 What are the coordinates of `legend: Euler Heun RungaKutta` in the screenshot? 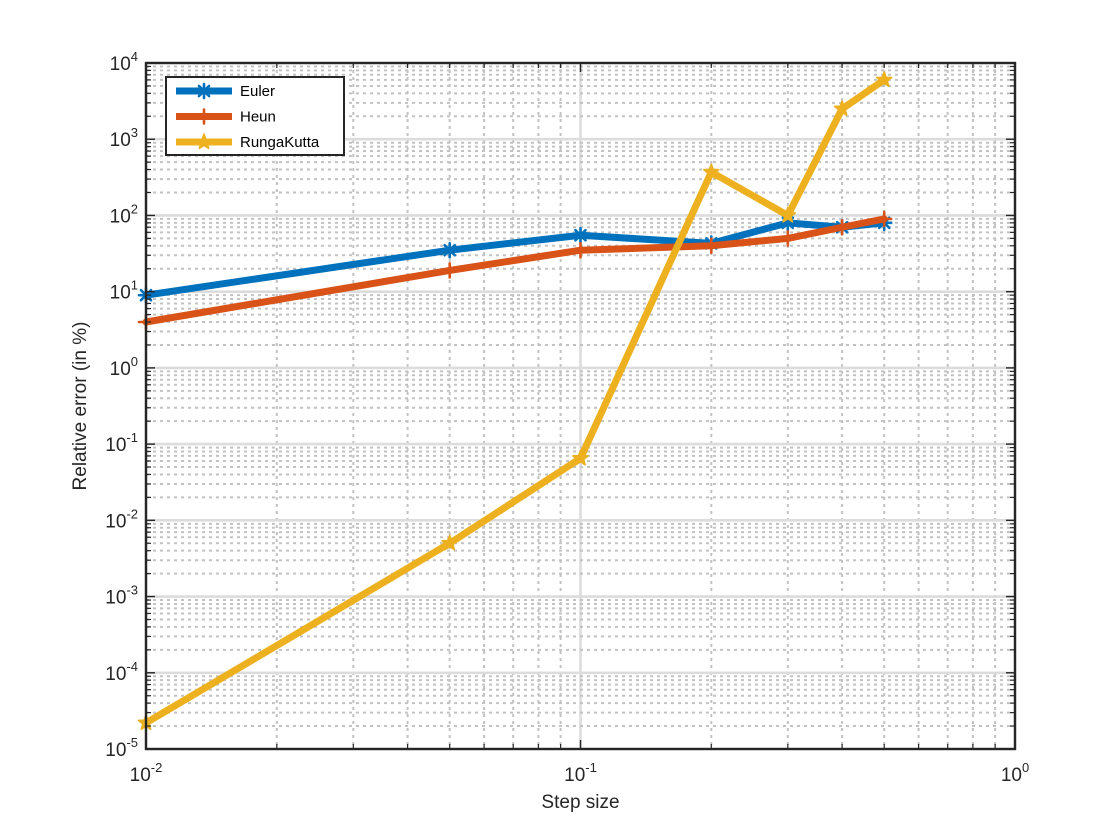 It's located at (255, 116).